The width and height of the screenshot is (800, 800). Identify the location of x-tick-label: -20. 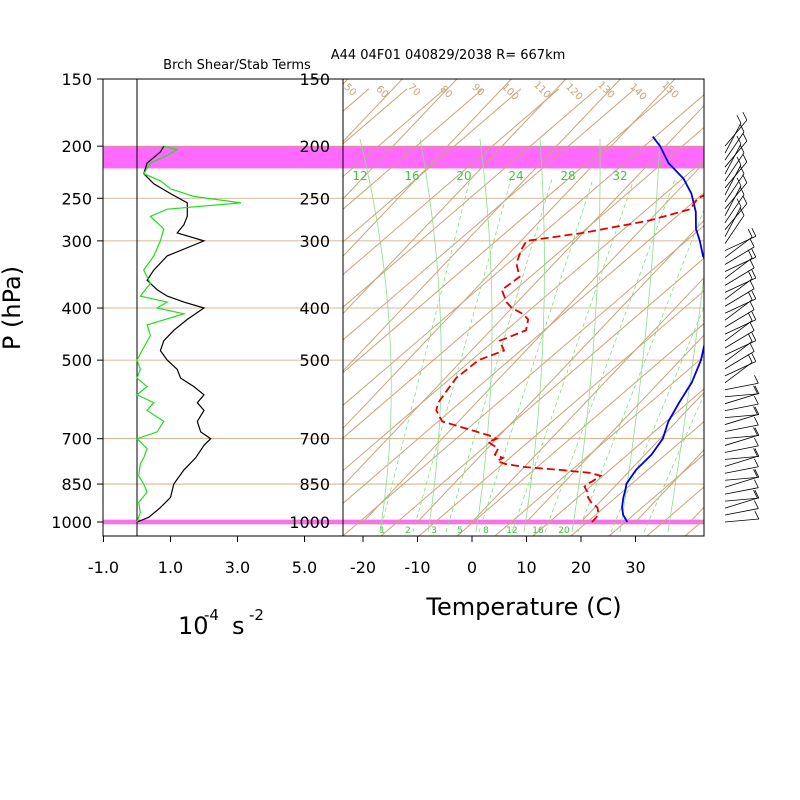
(363, 567).